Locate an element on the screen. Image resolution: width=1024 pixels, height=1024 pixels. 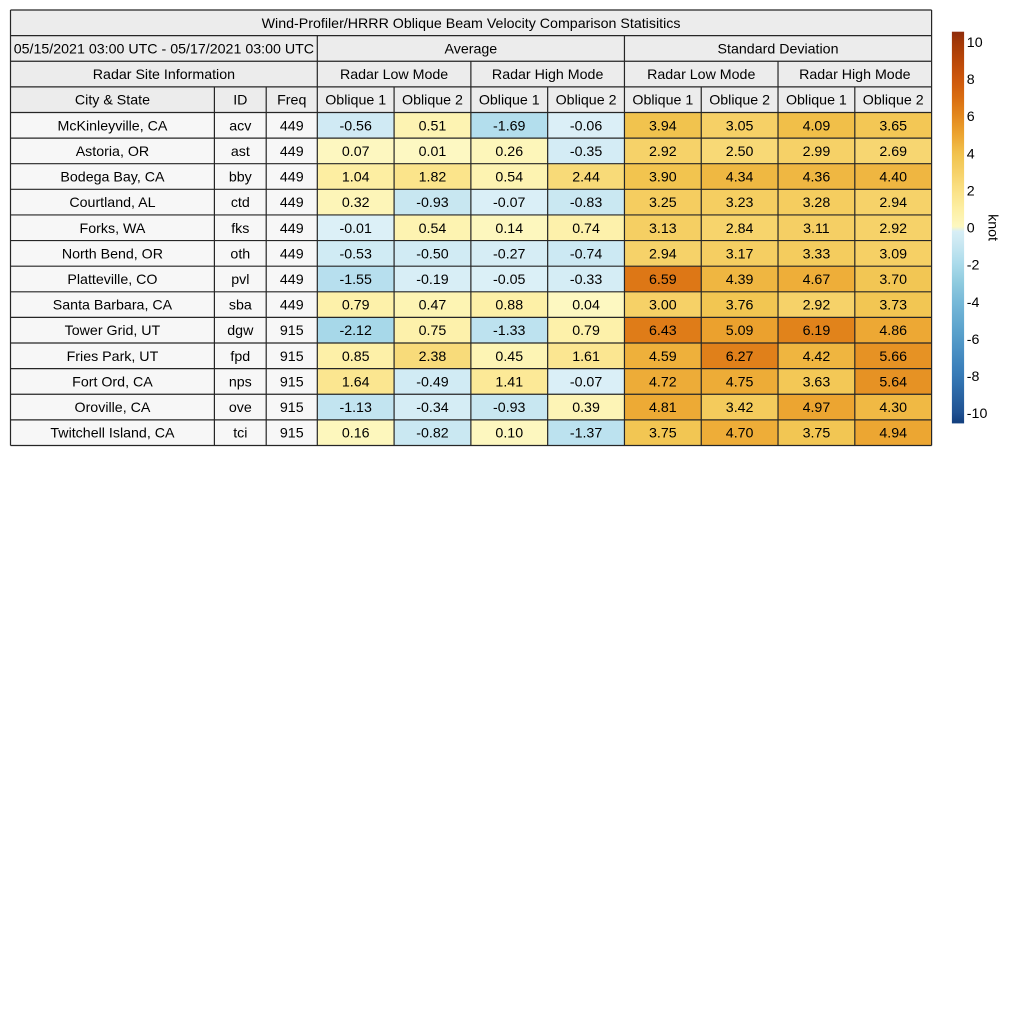
svg-text: 3.94 is located at coordinates (663, 126).